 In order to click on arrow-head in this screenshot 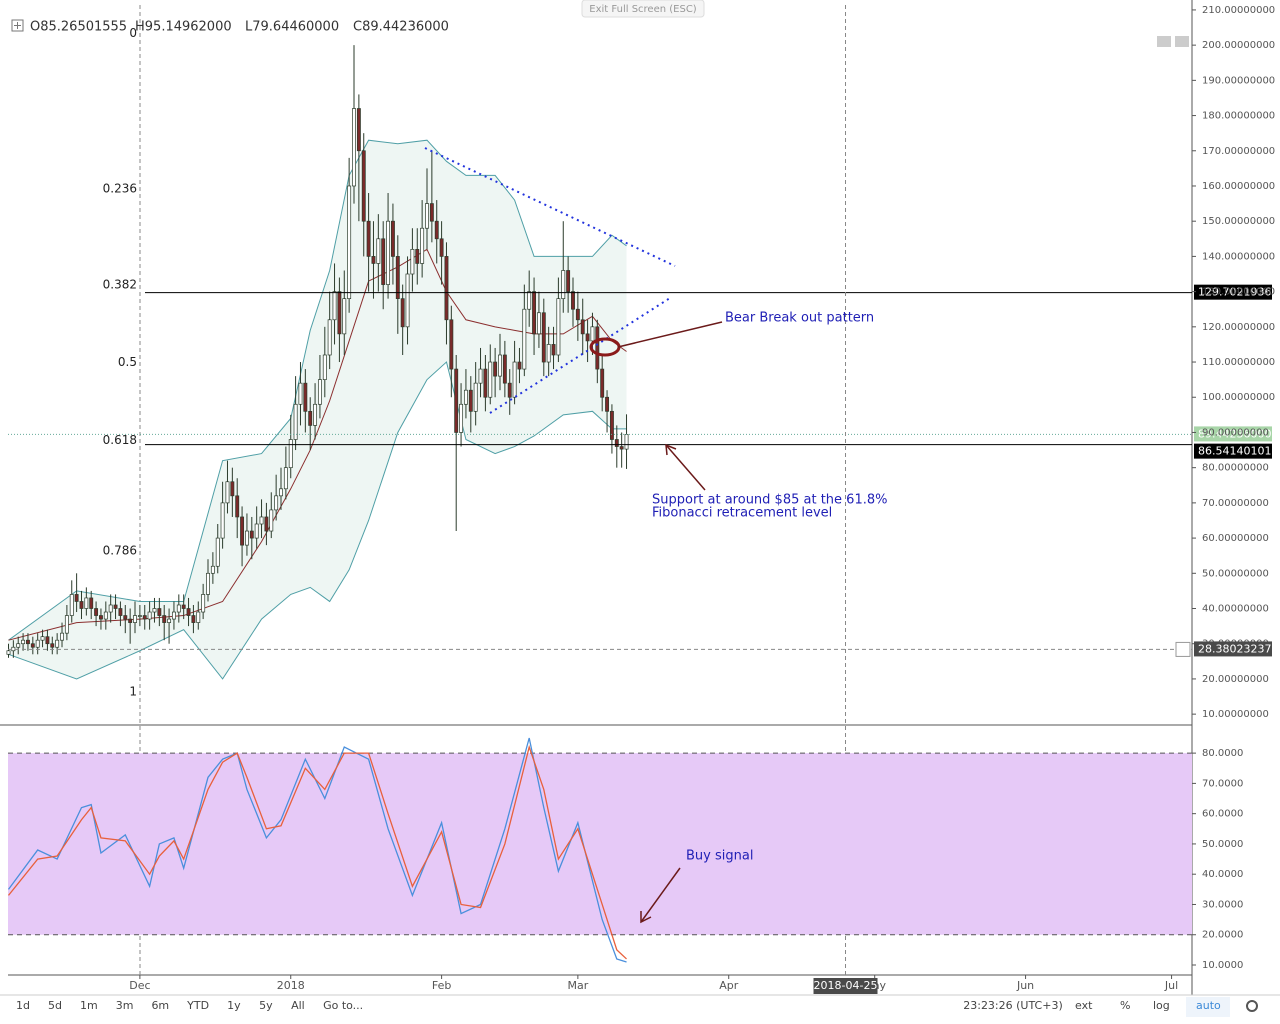, I will do `click(646, 917)`.